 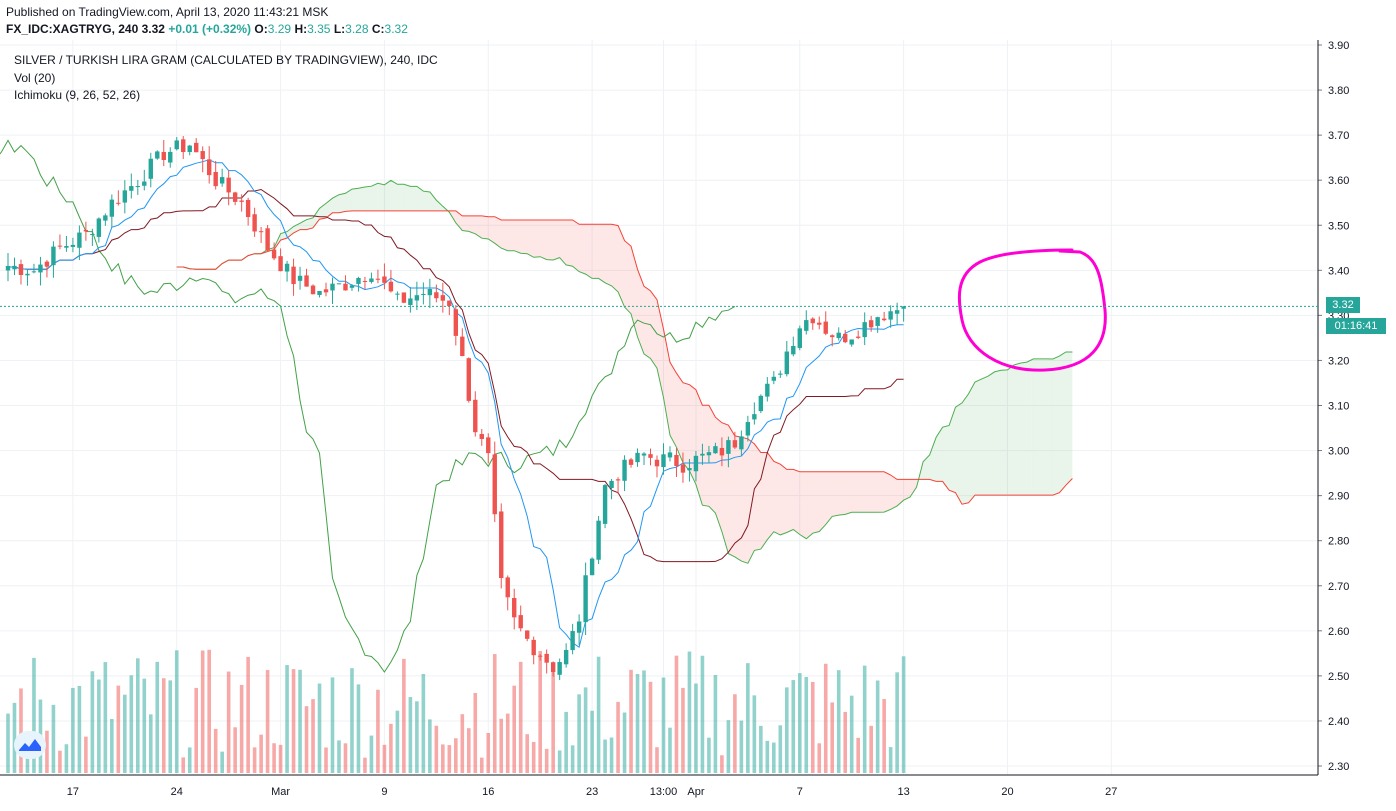 What do you see at coordinates (153, 29) in the screenshot?
I see `last-price: 3.32` at bounding box center [153, 29].